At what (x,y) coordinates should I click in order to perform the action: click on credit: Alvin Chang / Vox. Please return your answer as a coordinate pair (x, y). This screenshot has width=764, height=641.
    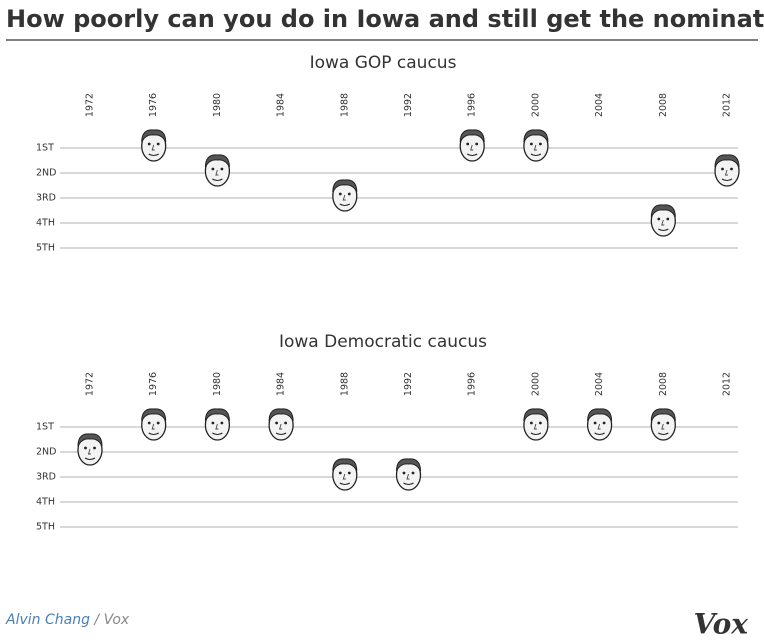
    Looking at the image, I should click on (67, 620).